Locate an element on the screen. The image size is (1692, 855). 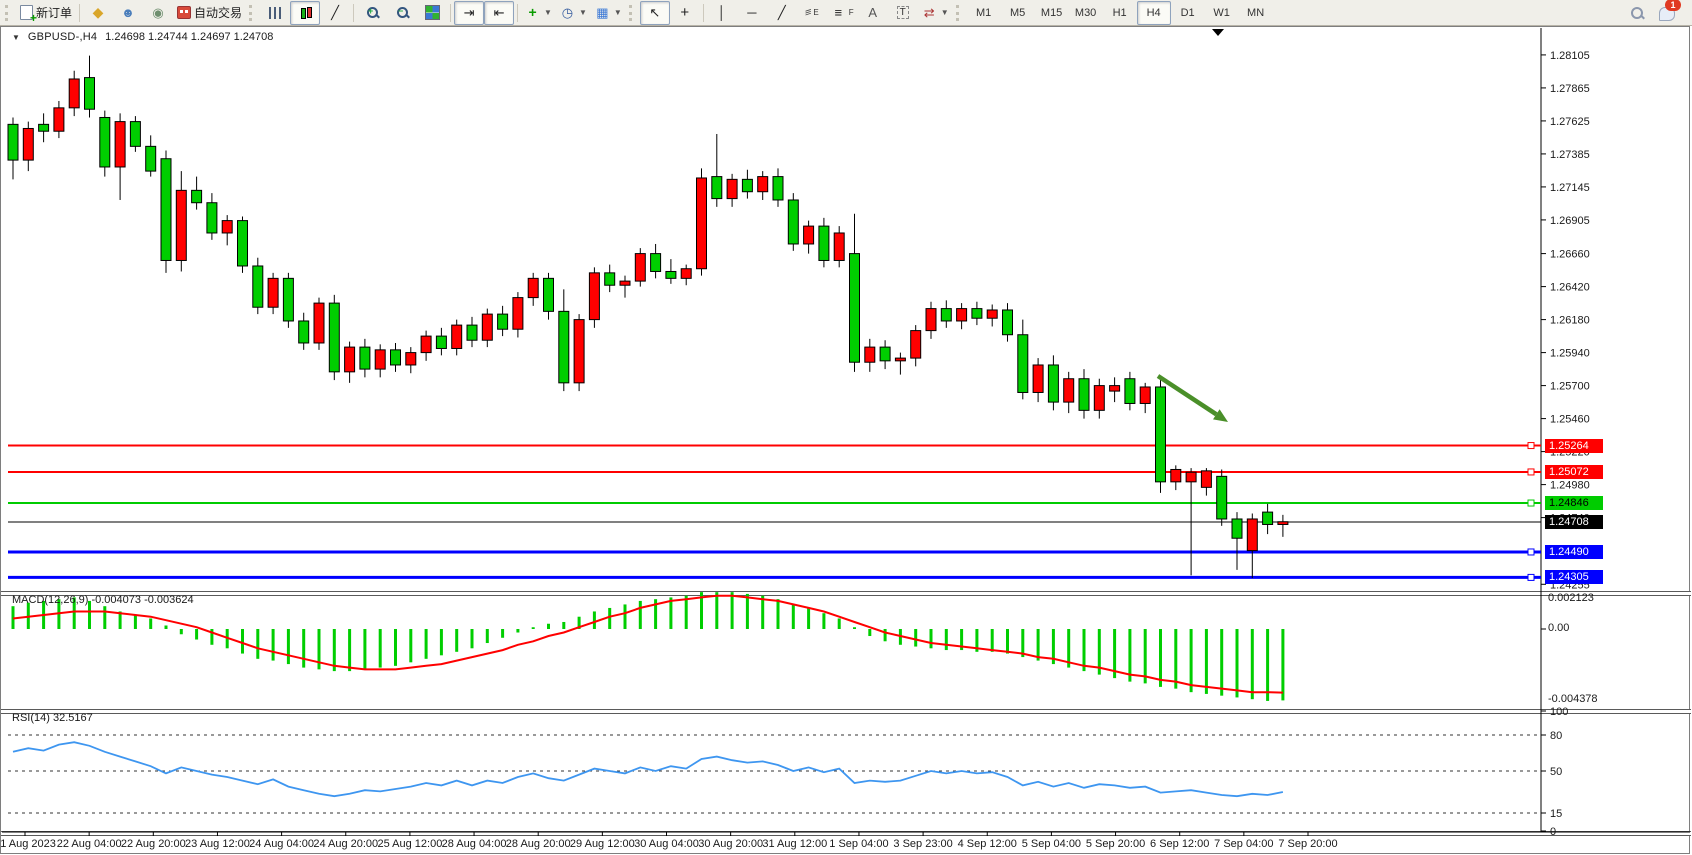
price-line-badge: 1.24708 is located at coordinates (1574, 522).